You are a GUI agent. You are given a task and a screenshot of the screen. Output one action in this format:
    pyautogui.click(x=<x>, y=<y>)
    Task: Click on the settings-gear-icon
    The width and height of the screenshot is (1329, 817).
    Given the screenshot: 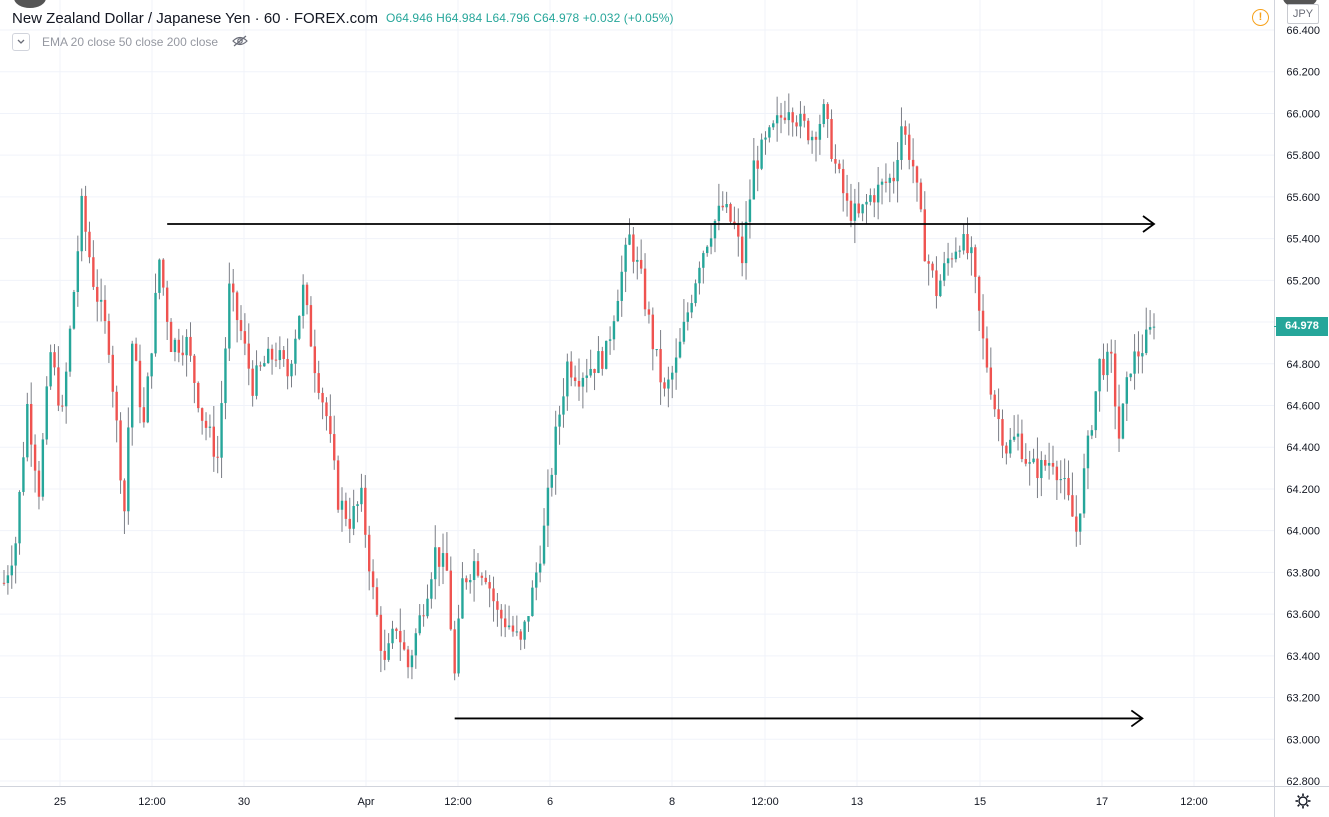 What is the action you would take?
    pyautogui.click(x=1303, y=801)
    